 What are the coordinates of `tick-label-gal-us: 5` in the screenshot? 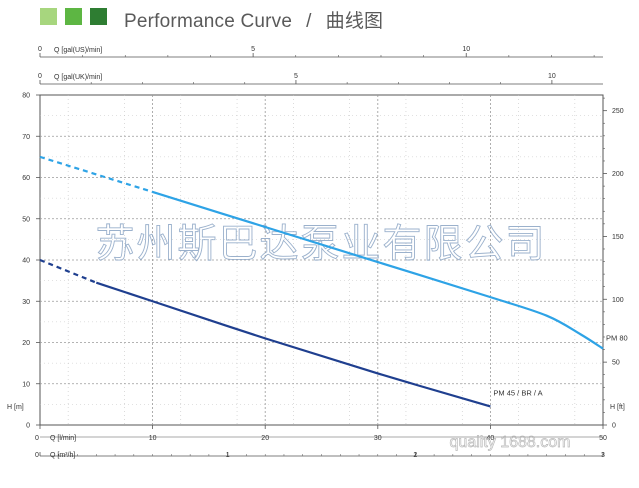 It's located at (253, 49).